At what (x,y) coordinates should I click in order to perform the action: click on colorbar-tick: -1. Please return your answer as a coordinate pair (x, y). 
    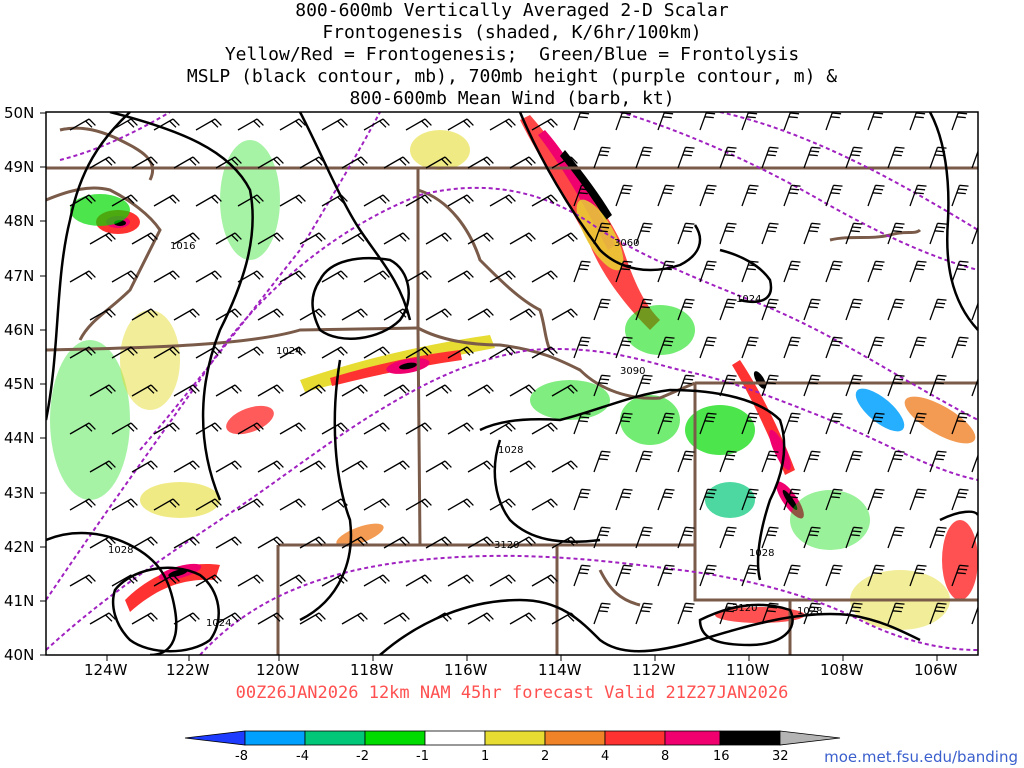
    Looking at the image, I should click on (422, 756).